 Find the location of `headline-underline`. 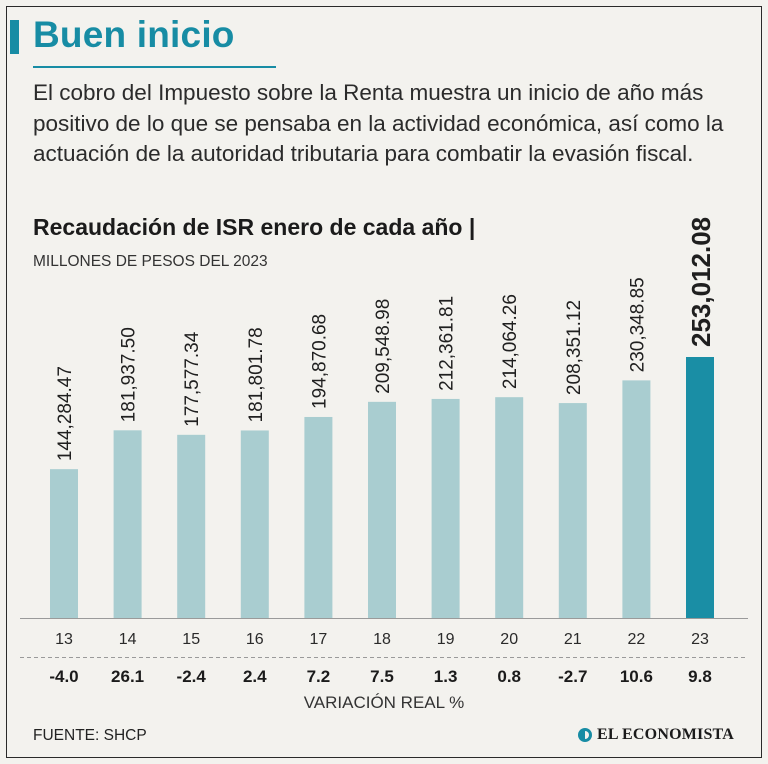

headline-underline is located at coordinates (154, 67).